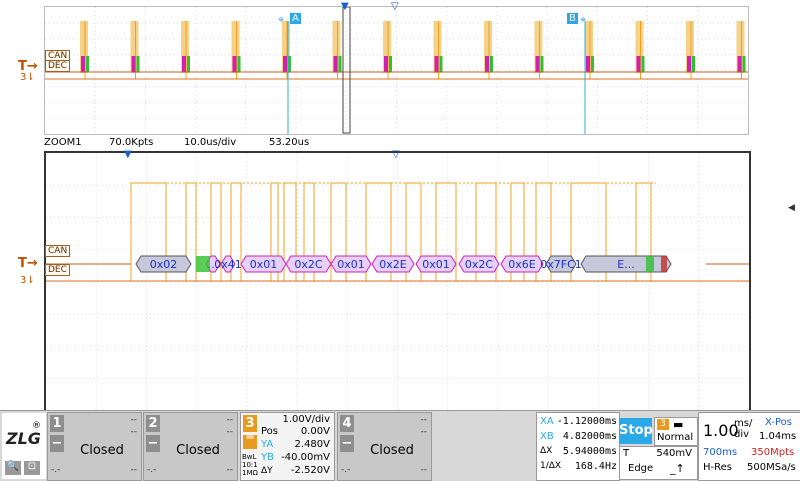  I want to click on center-marker-icon: ▽, so click(395, 6).